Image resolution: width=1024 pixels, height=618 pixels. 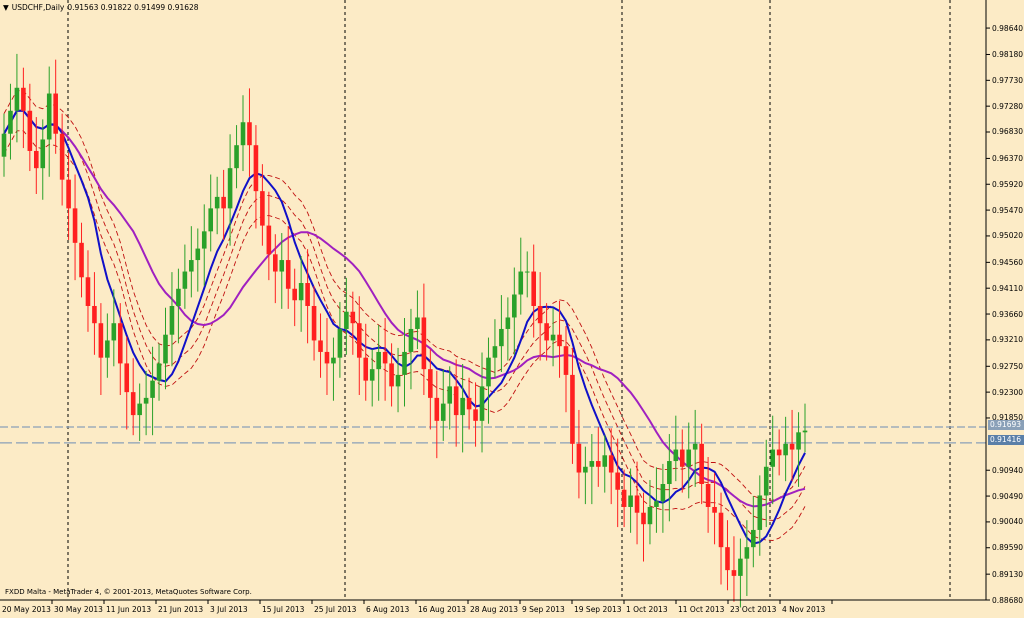 I want to click on y-tick-label: 0.90940, so click(x=1008, y=470).